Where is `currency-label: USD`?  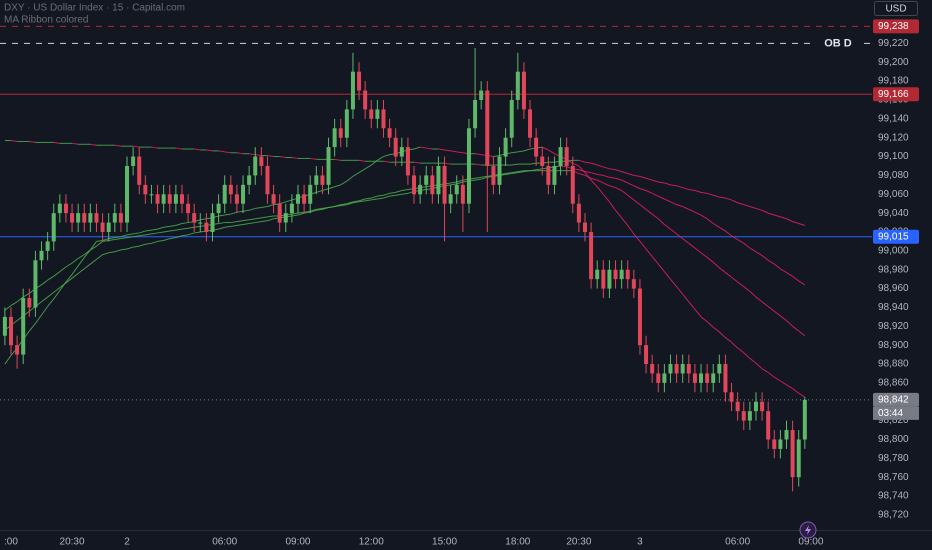 currency-label: USD is located at coordinates (895, 9).